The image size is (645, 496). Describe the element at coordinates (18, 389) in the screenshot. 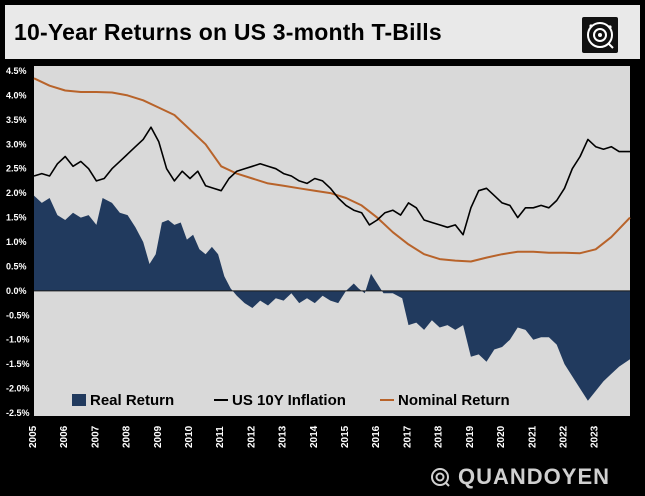

I see `y-tick-label: -2.0%` at that location.